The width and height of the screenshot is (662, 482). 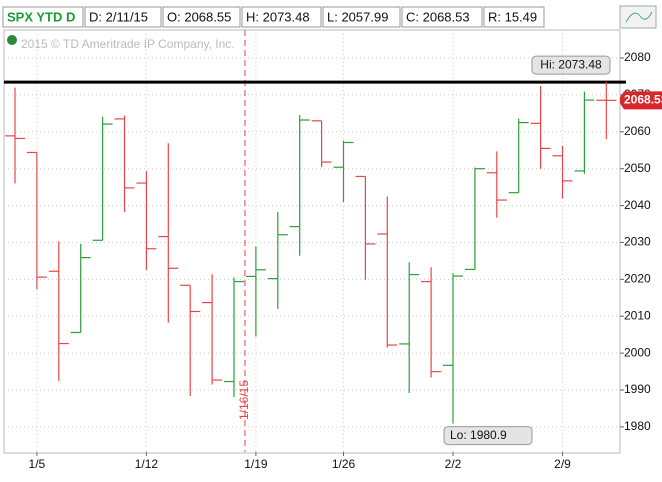 I want to click on lo-label: Lo: 1980.9, so click(x=478, y=435).